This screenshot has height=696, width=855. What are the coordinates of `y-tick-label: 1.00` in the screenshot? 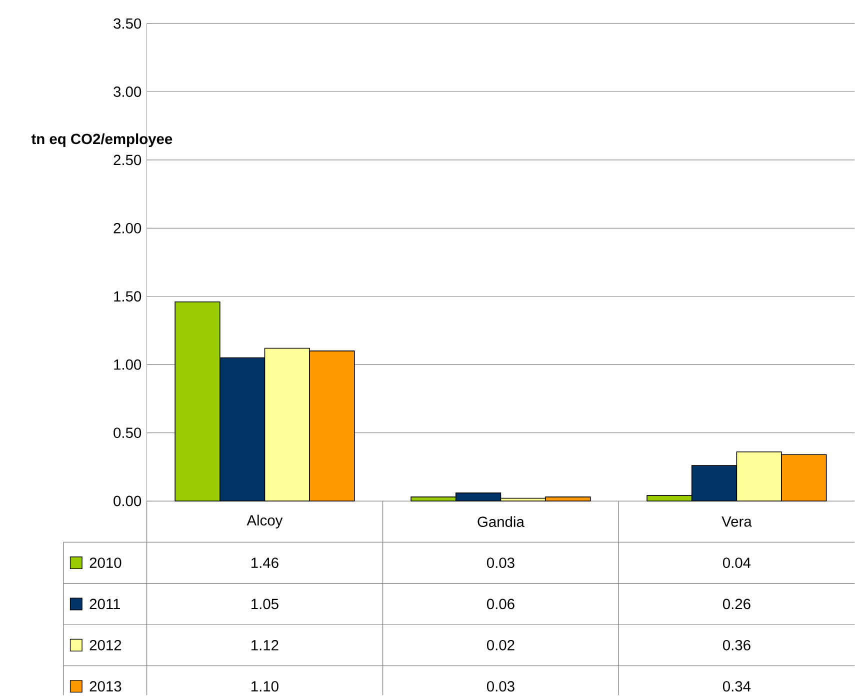 It's located at (128, 364).